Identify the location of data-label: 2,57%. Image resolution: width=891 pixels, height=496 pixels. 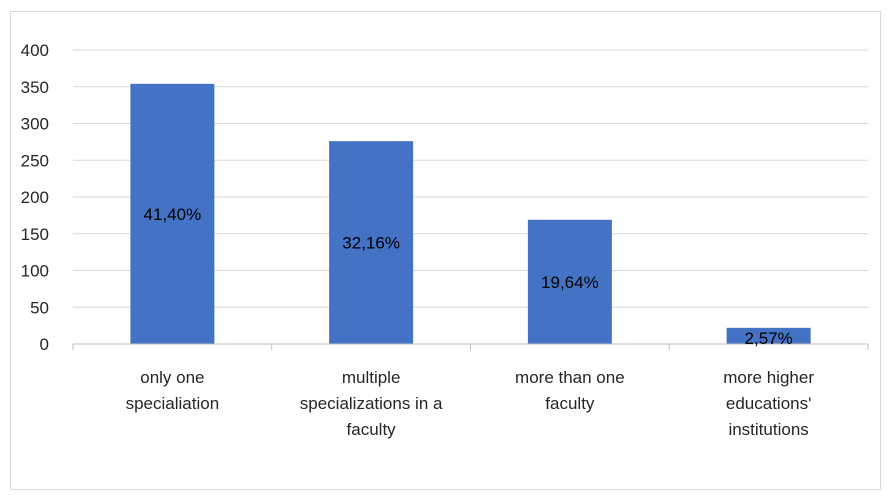
(769, 338).